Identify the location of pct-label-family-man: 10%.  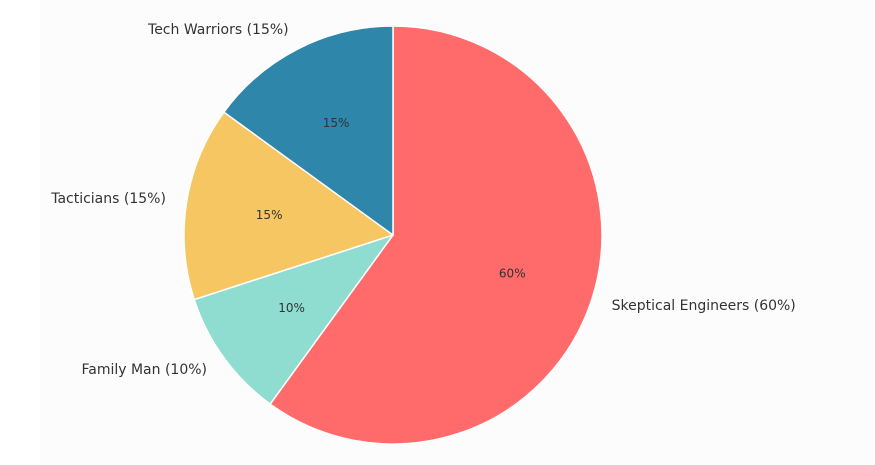
(291, 308).